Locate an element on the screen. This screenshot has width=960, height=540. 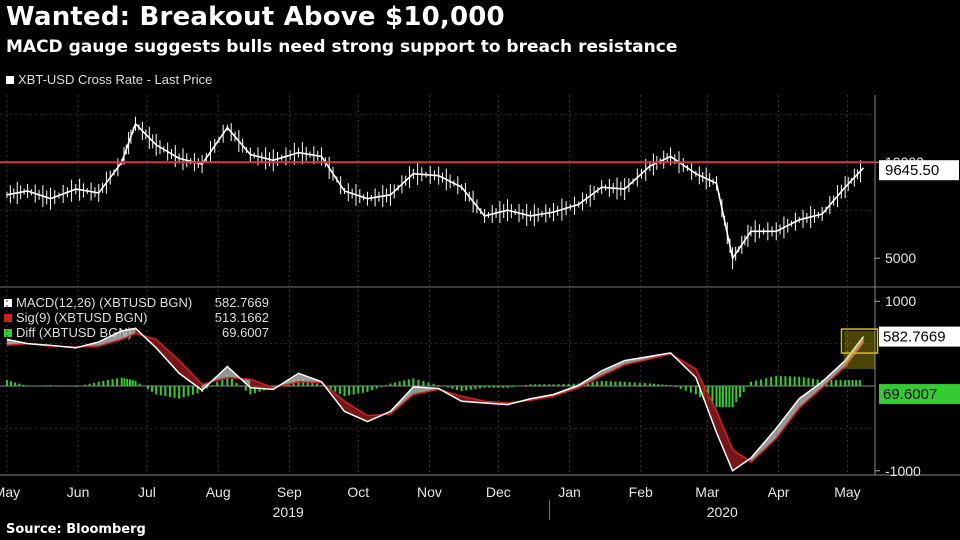
macd-legend-row-diff: Diff (XBTUSD BGN) 69.6007 is located at coordinates (136, 332).